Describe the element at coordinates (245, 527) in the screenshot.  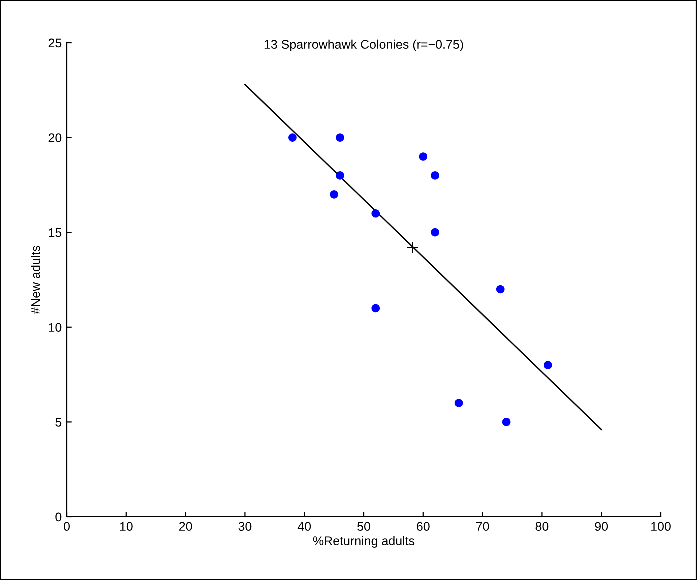
I see `x-tick-label: 30` at that location.